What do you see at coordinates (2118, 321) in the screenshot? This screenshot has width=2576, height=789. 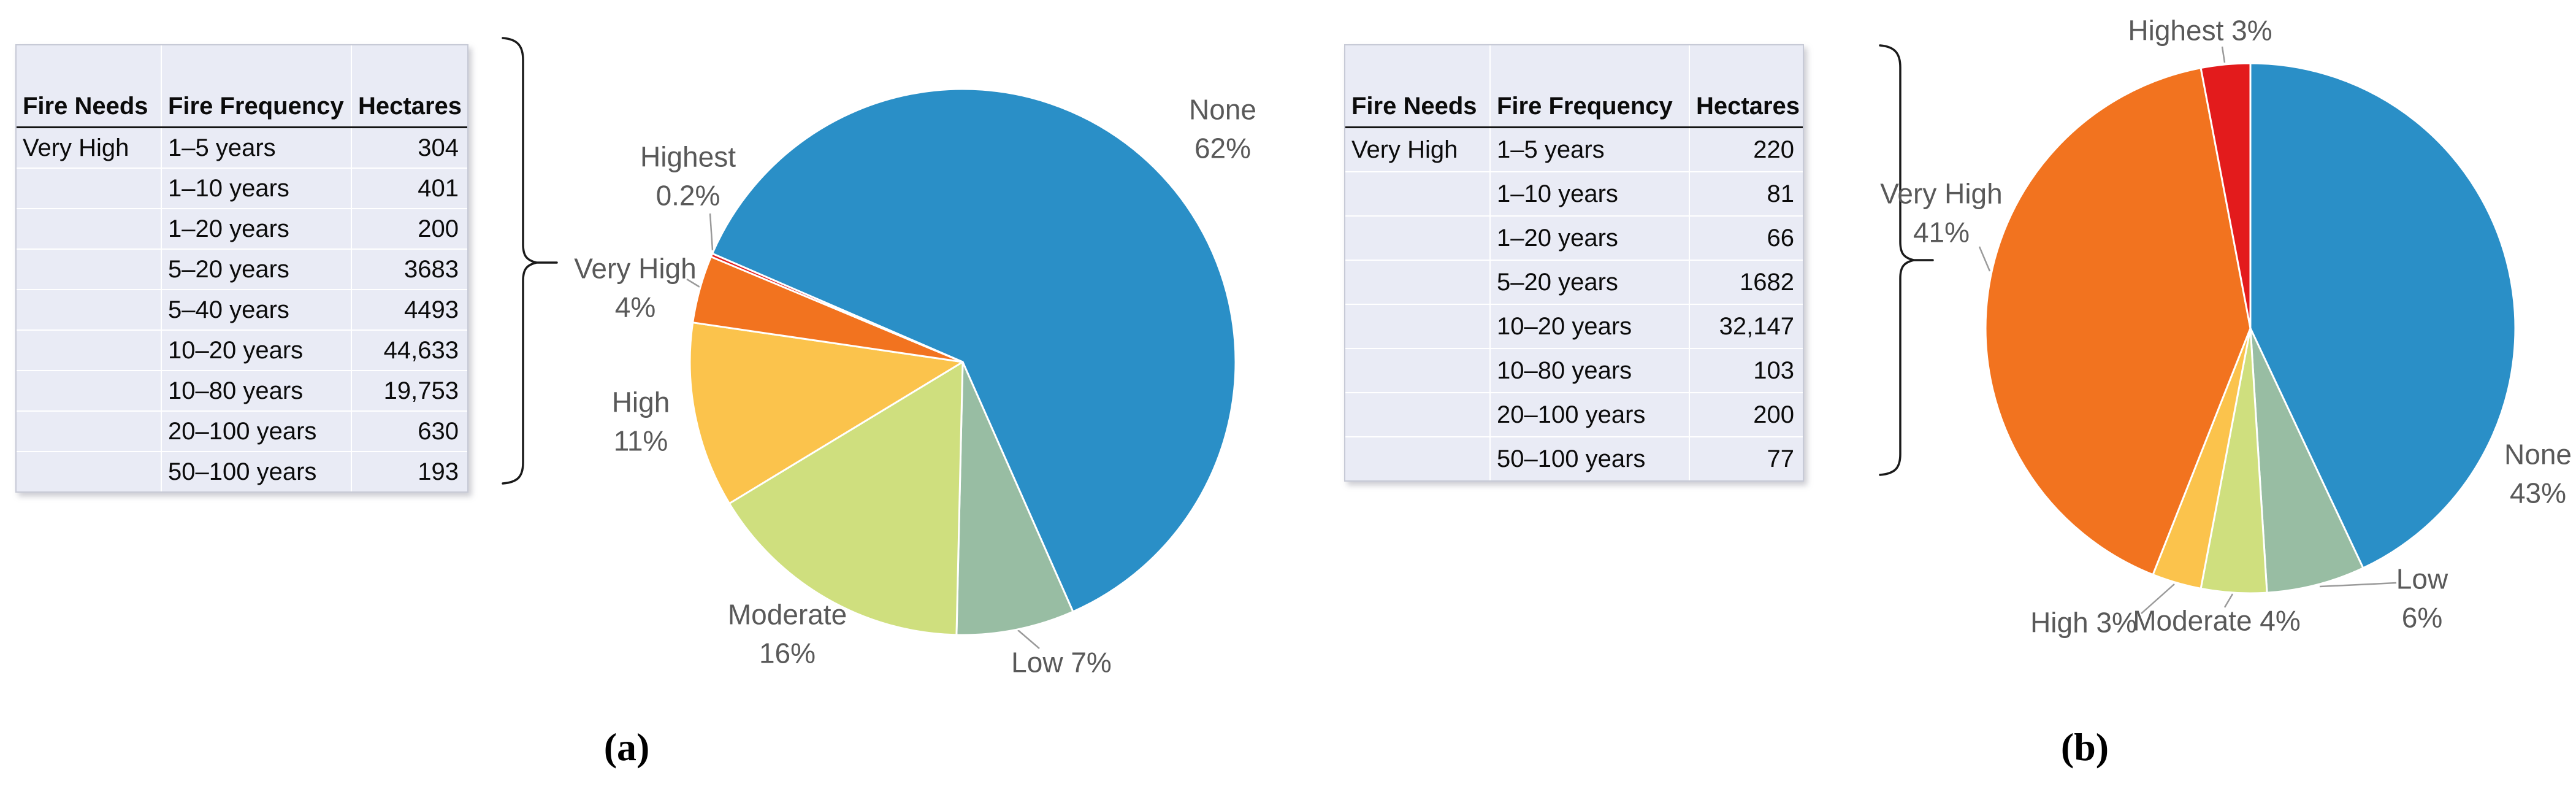 I see `pie-slice-very-high` at bounding box center [2118, 321].